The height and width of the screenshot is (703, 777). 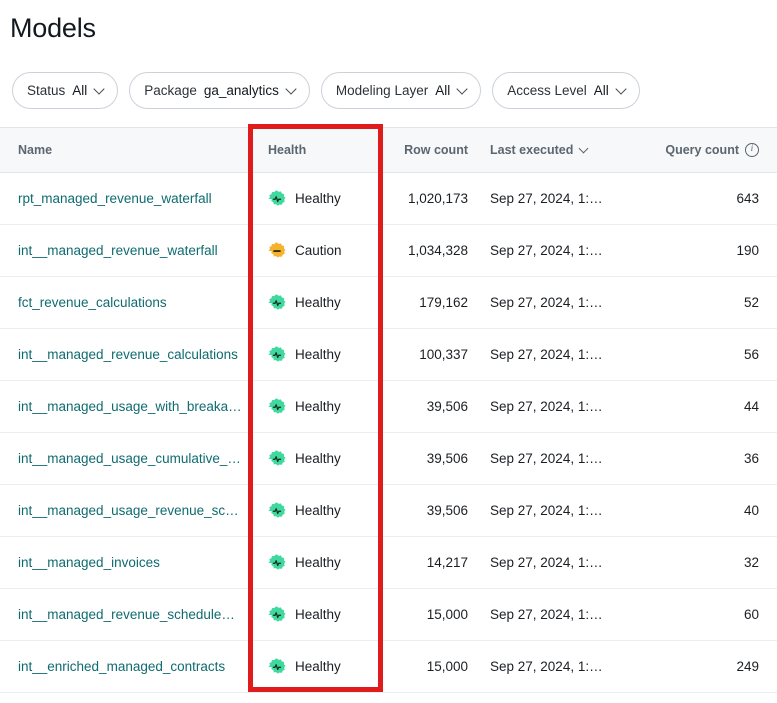 I want to click on filter-chip-access-level: Access Level All, so click(x=566, y=90).